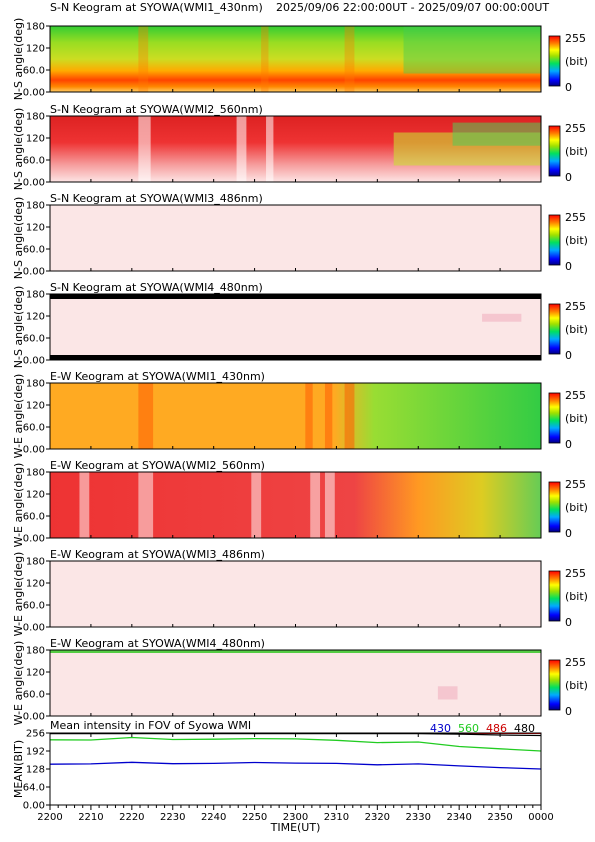 The image size is (595, 842). Describe the element at coordinates (336, 817) in the screenshot. I see `x-tick-label: 2310` at that location.